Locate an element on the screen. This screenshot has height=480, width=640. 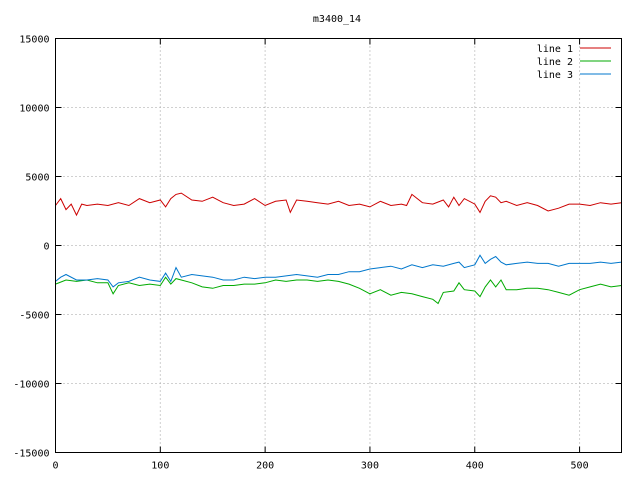
y-tick-label: -10000 is located at coordinates (31, 385).